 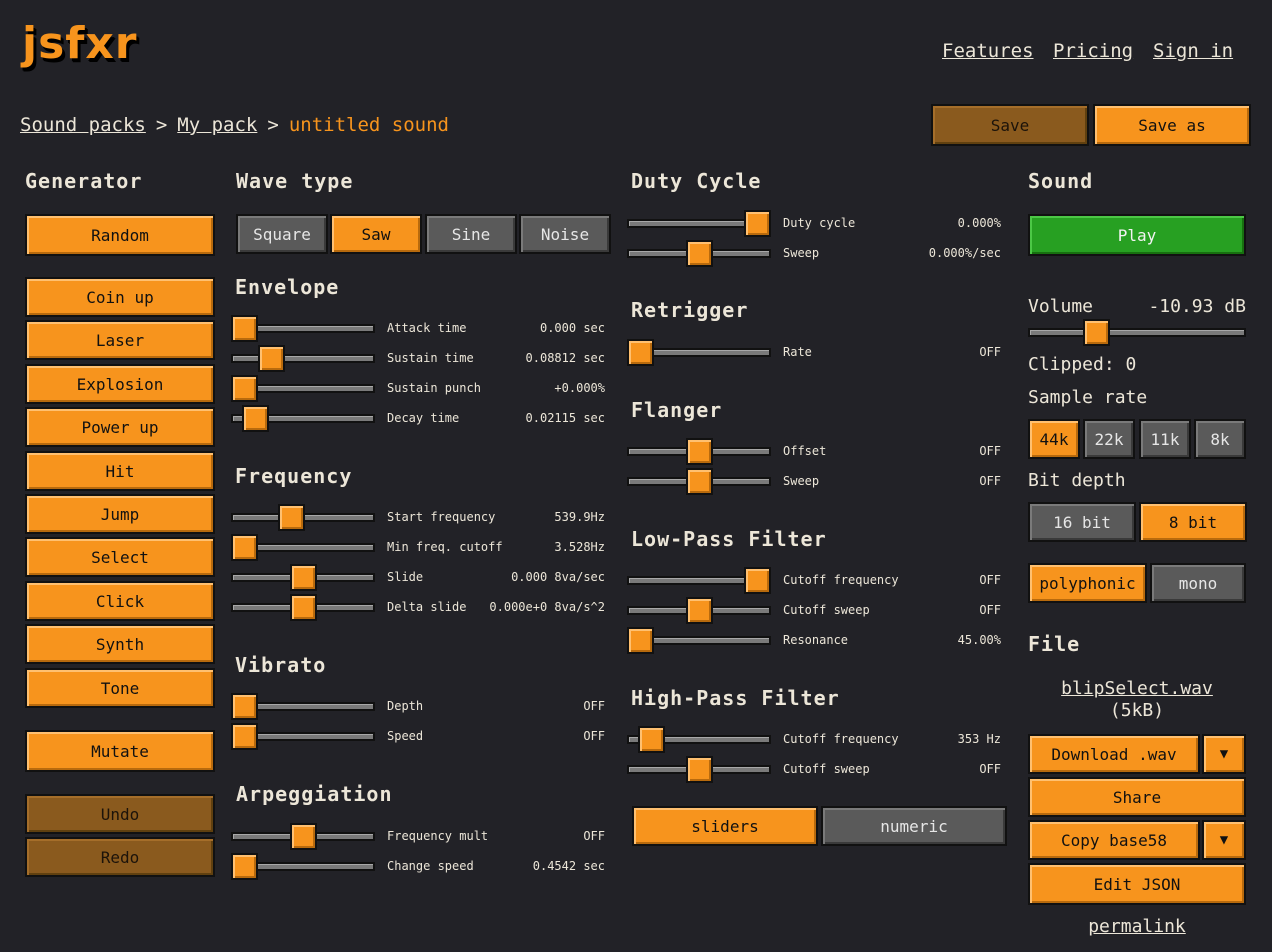 What do you see at coordinates (1137, 235) in the screenshot?
I see `play-button: Play` at bounding box center [1137, 235].